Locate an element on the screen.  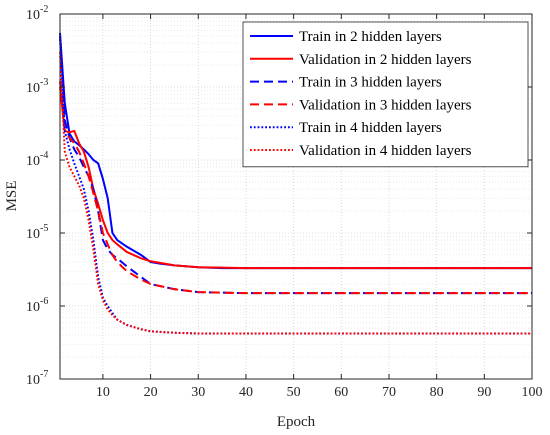
x-tick-label: 40 is located at coordinates (246, 392).